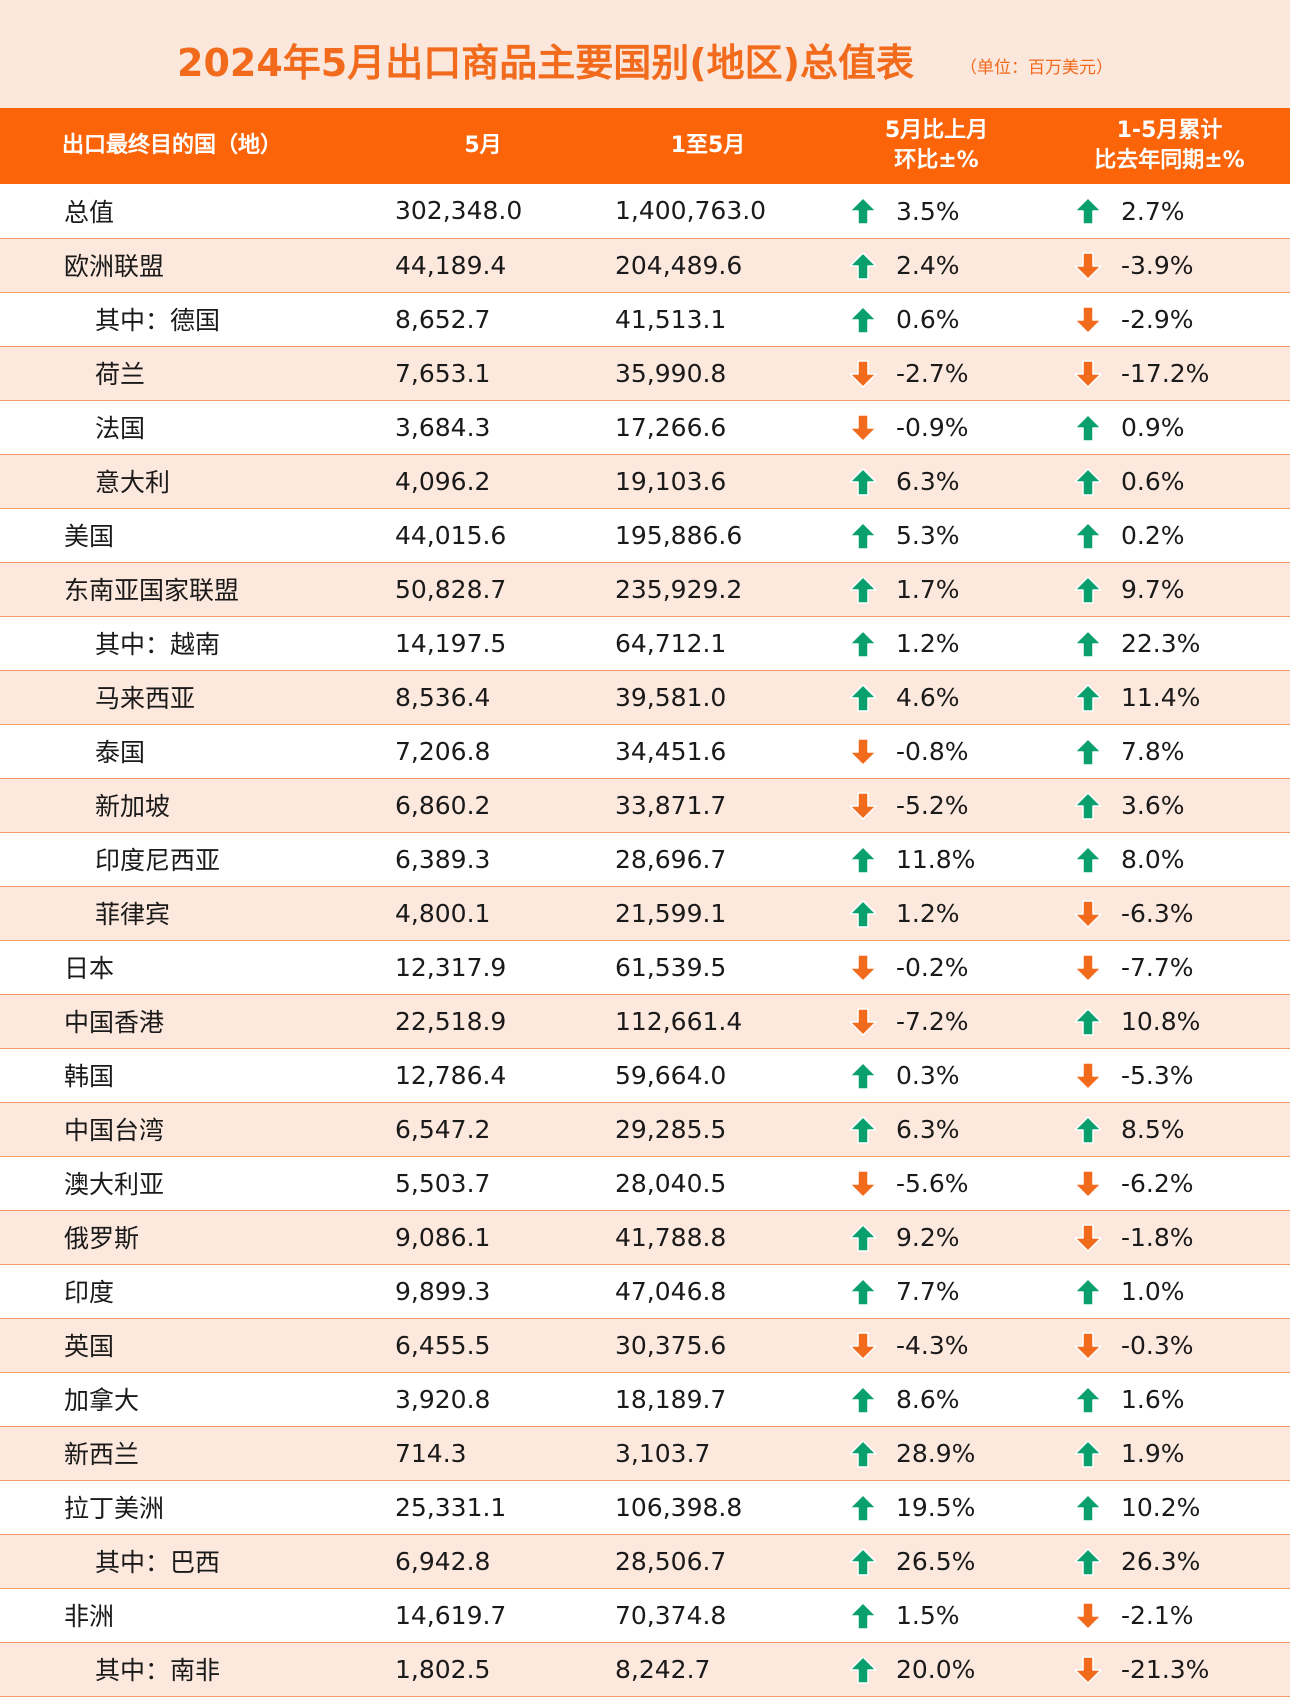 The image size is (1290, 1700). What do you see at coordinates (89, 212) in the screenshot?
I see `row-destination: 总值` at bounding box center [89, 212].